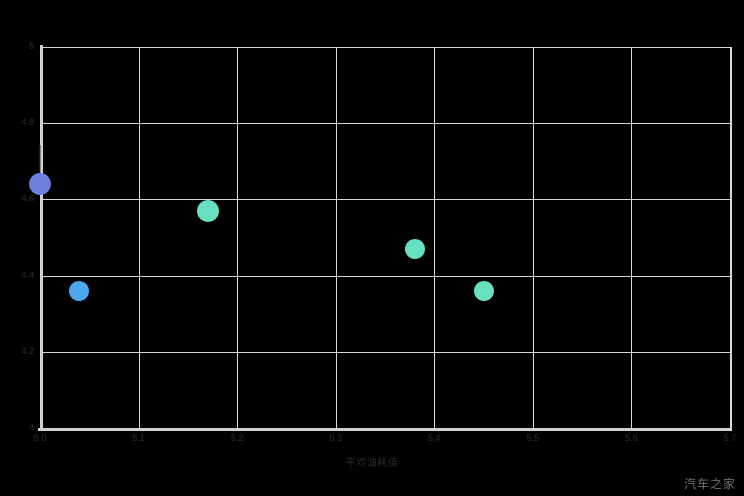 The width and height of the screenshot is (744, 496). Describe the element at coordinates (27, 198) in the screenshot. I see `y-axis-tick-label: 4.6` at that location.